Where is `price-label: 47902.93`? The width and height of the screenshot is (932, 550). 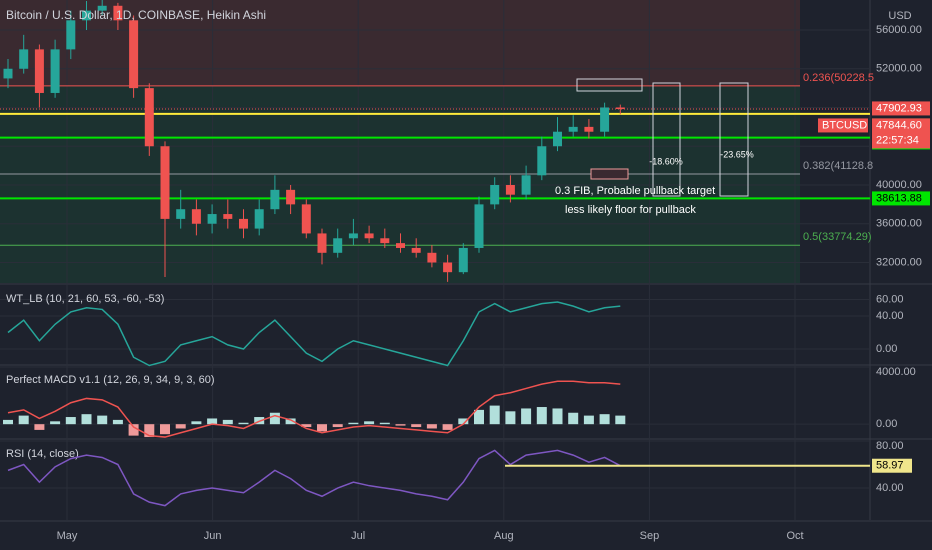
price-label: 47902.93 is located at coordinates (899, 108).